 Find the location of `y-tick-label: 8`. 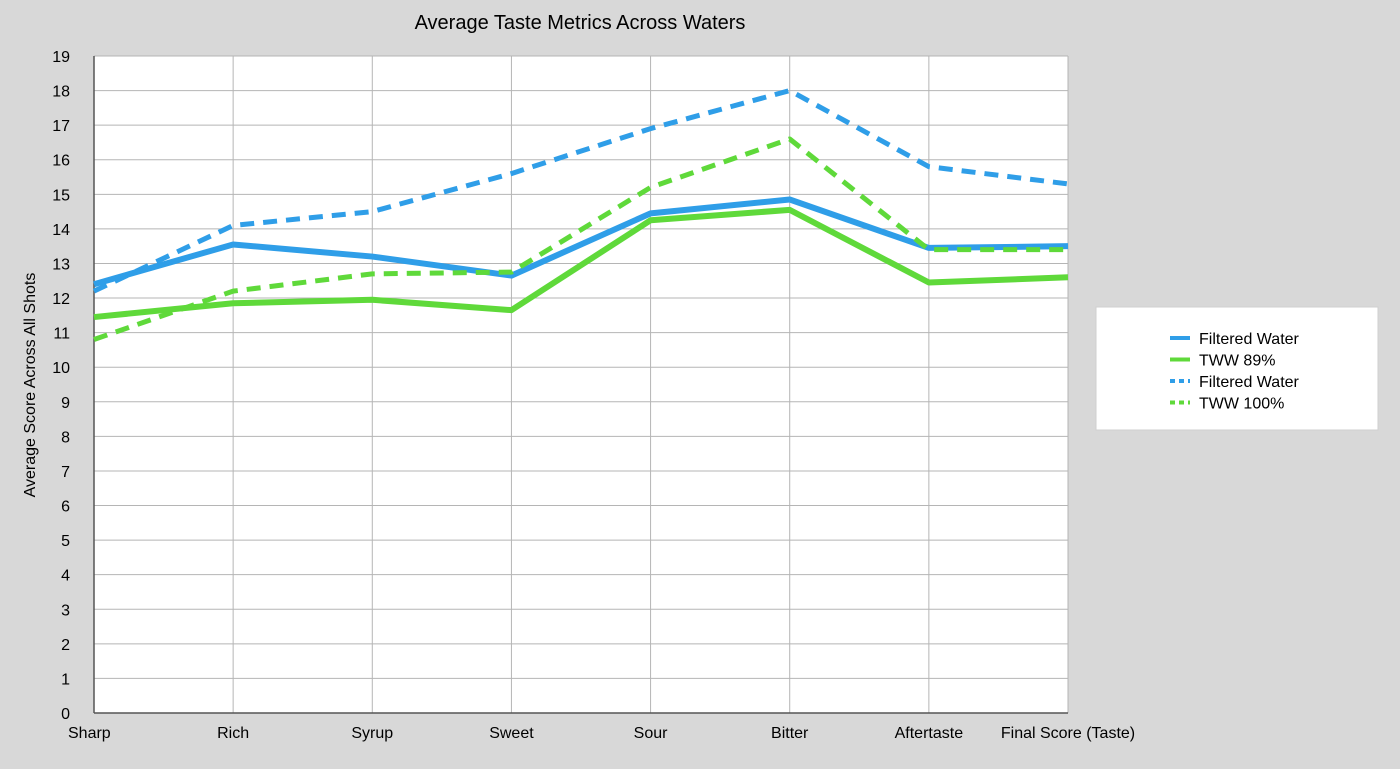

y-tick-label: 8 is located at coordinates (65, 437).